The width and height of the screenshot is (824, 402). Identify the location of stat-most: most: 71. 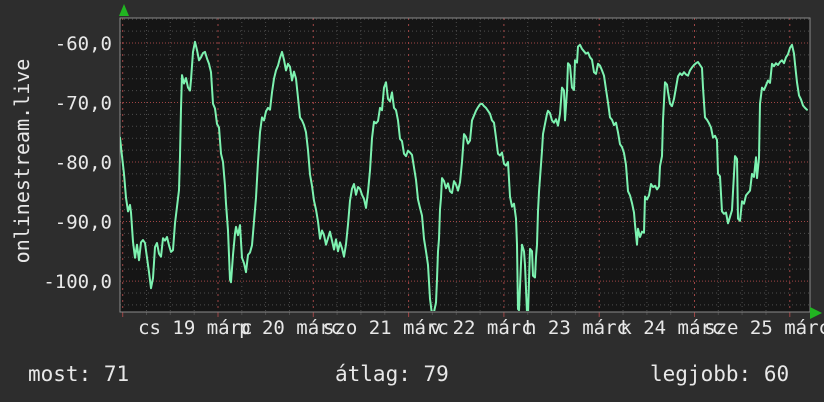
(78, 374).